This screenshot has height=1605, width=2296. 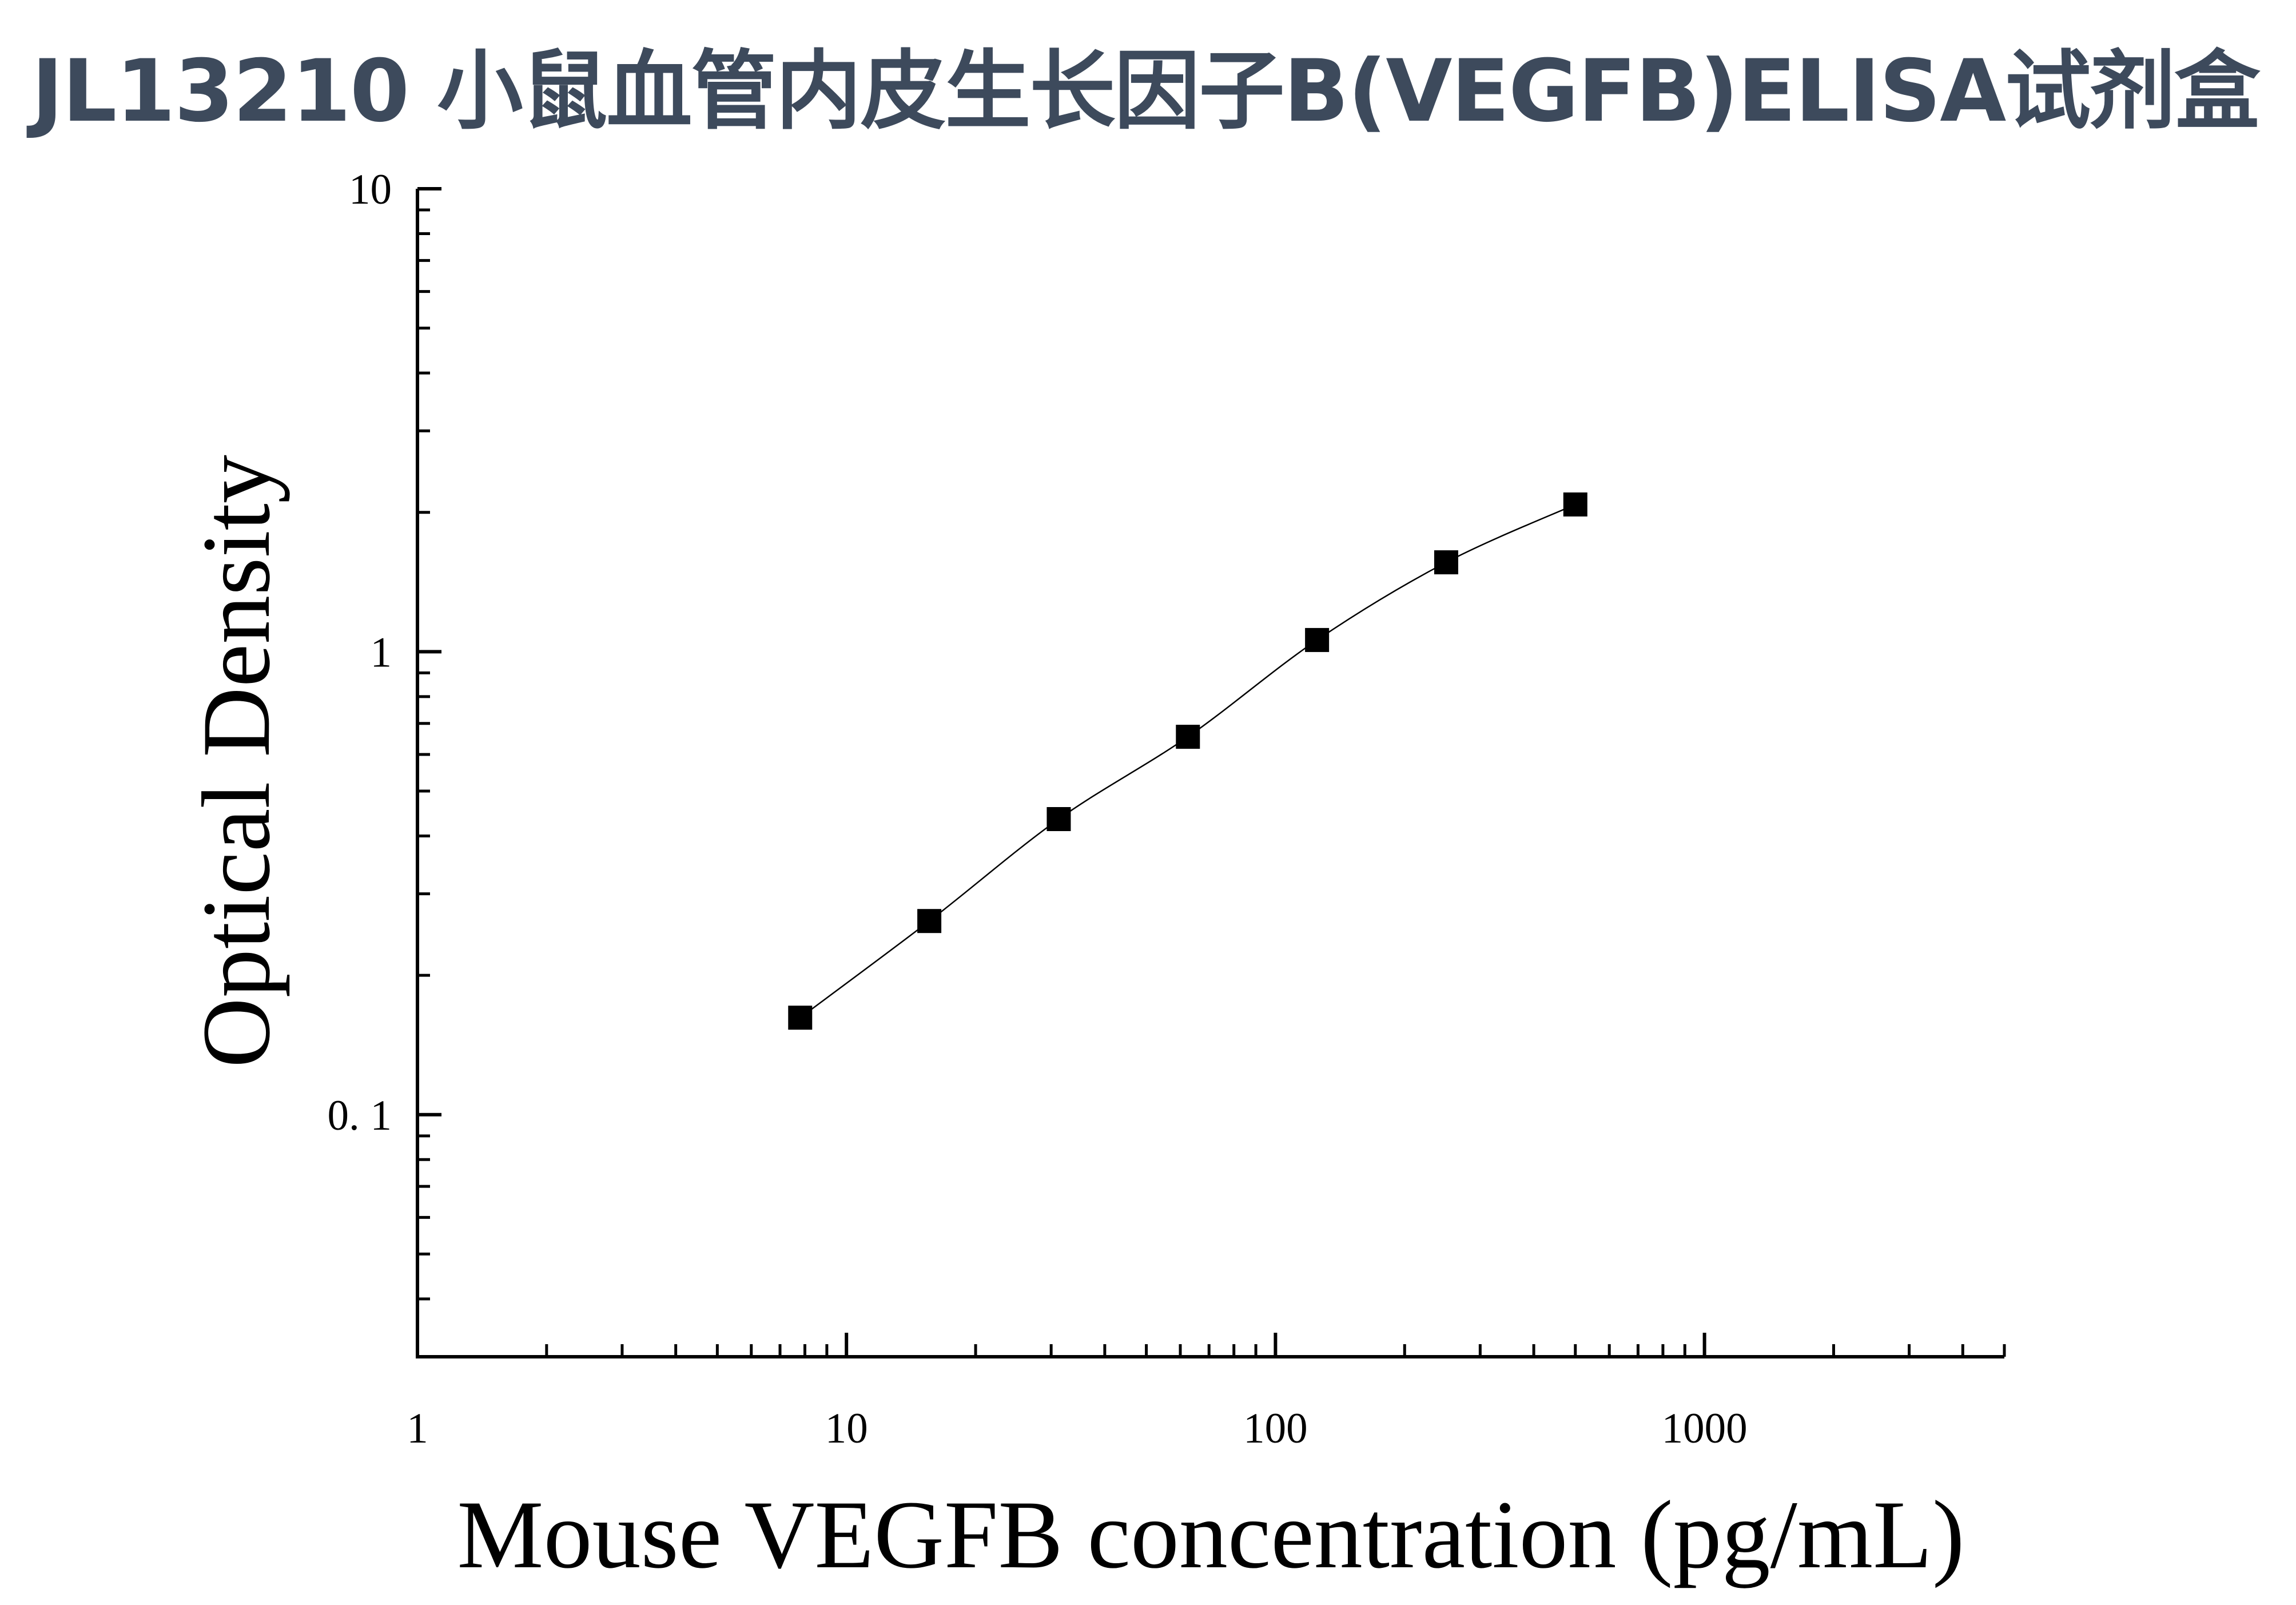 I want to click on x-tick-label: 10, so click(x=847, y=1428).